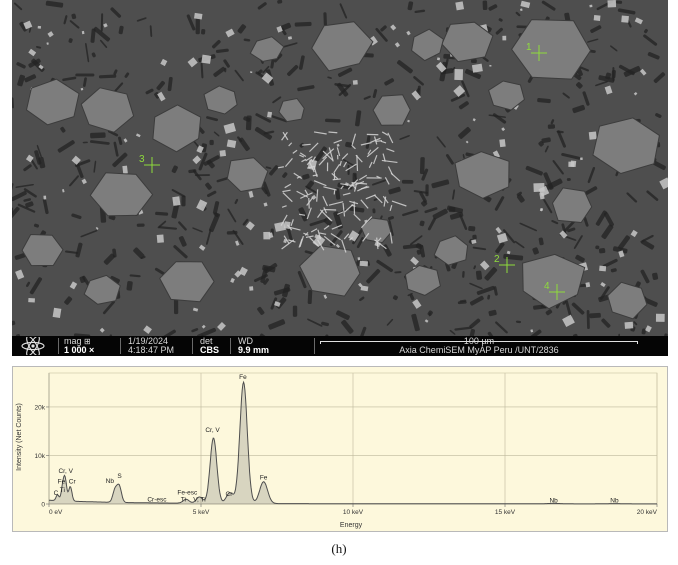 The height and width of the screenshot is (565, 678). I want to click on marker-label: 1, so click(529, 47).